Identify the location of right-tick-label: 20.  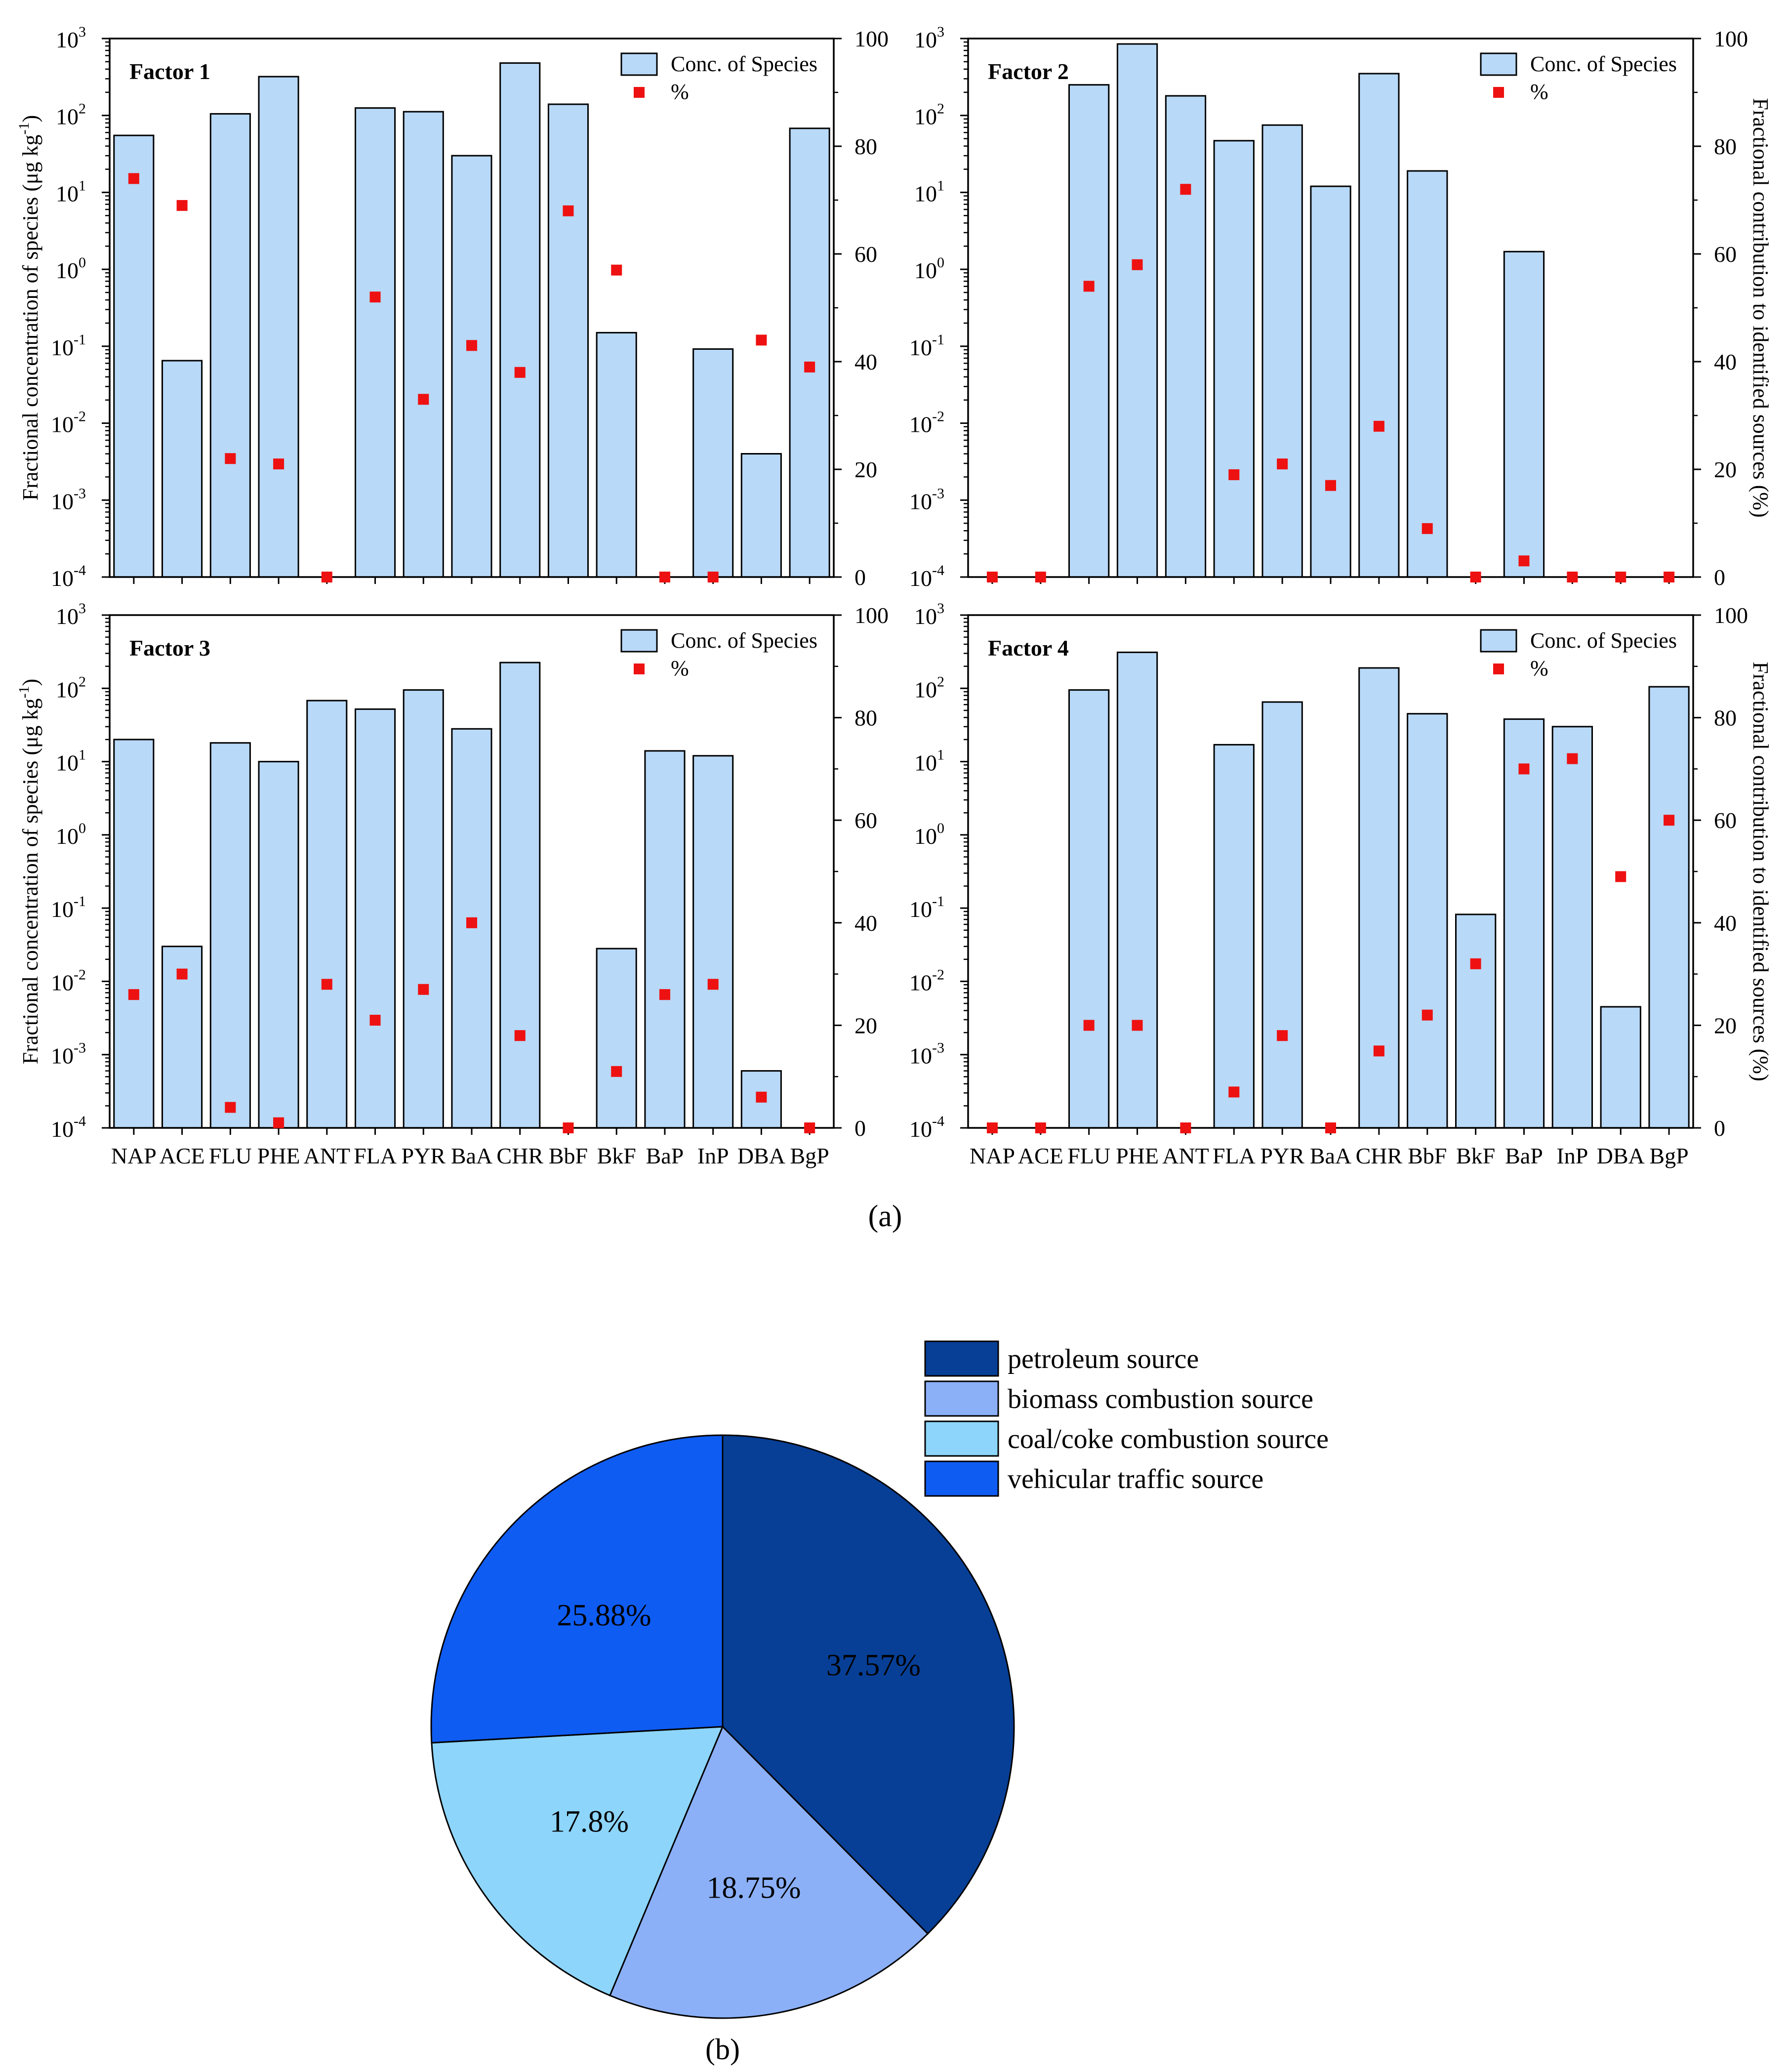
(1725, 470).